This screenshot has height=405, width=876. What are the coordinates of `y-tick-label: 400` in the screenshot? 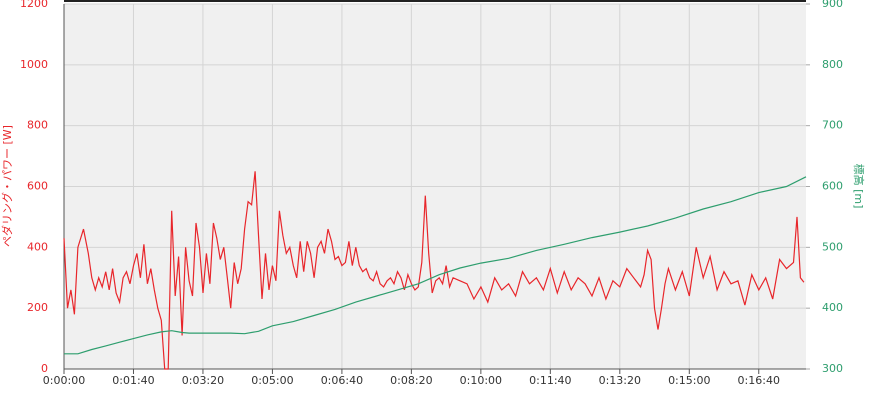 It's located at (37, 246).